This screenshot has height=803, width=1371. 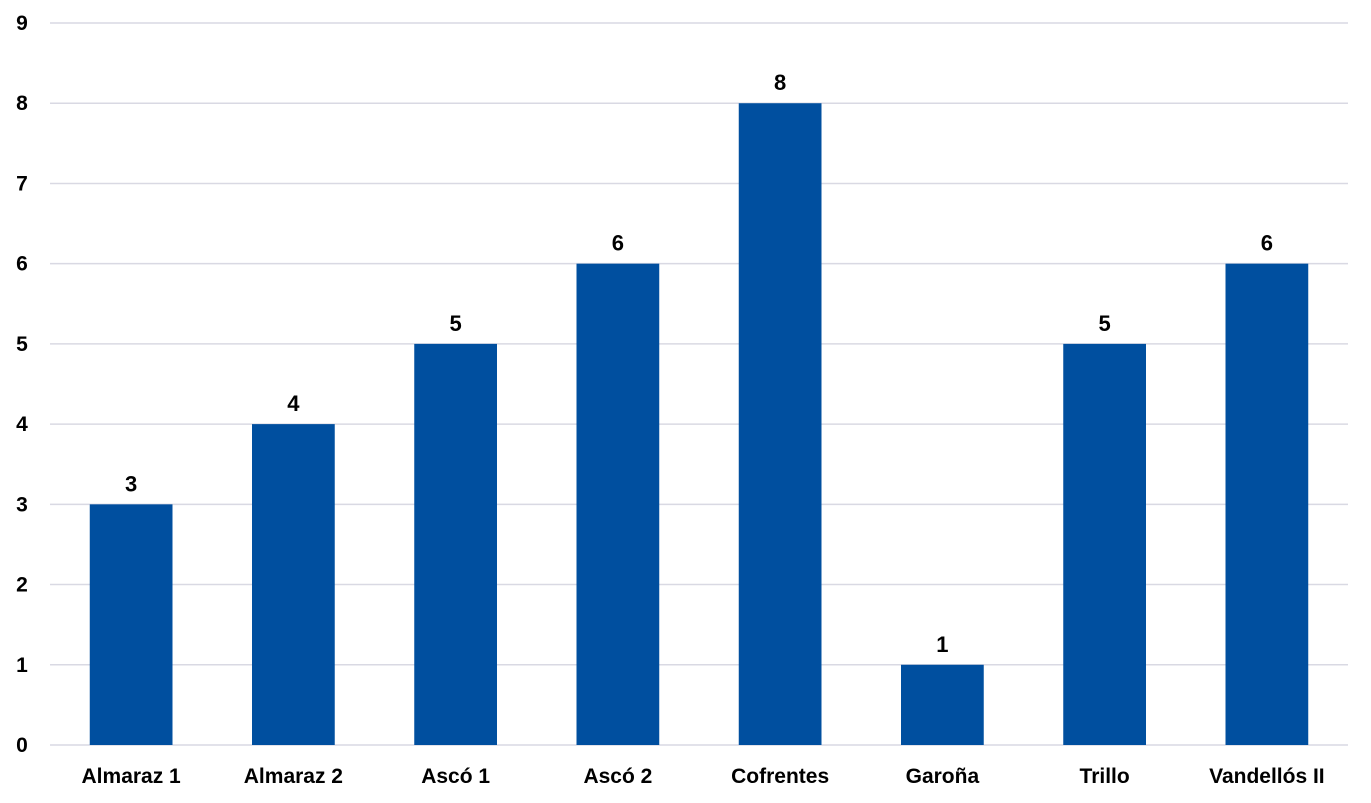 What do you see at coordinates (455, 776) in the screenshot?
I see `x-tick-label: Ascó 1` at bounding box center [455, 776].